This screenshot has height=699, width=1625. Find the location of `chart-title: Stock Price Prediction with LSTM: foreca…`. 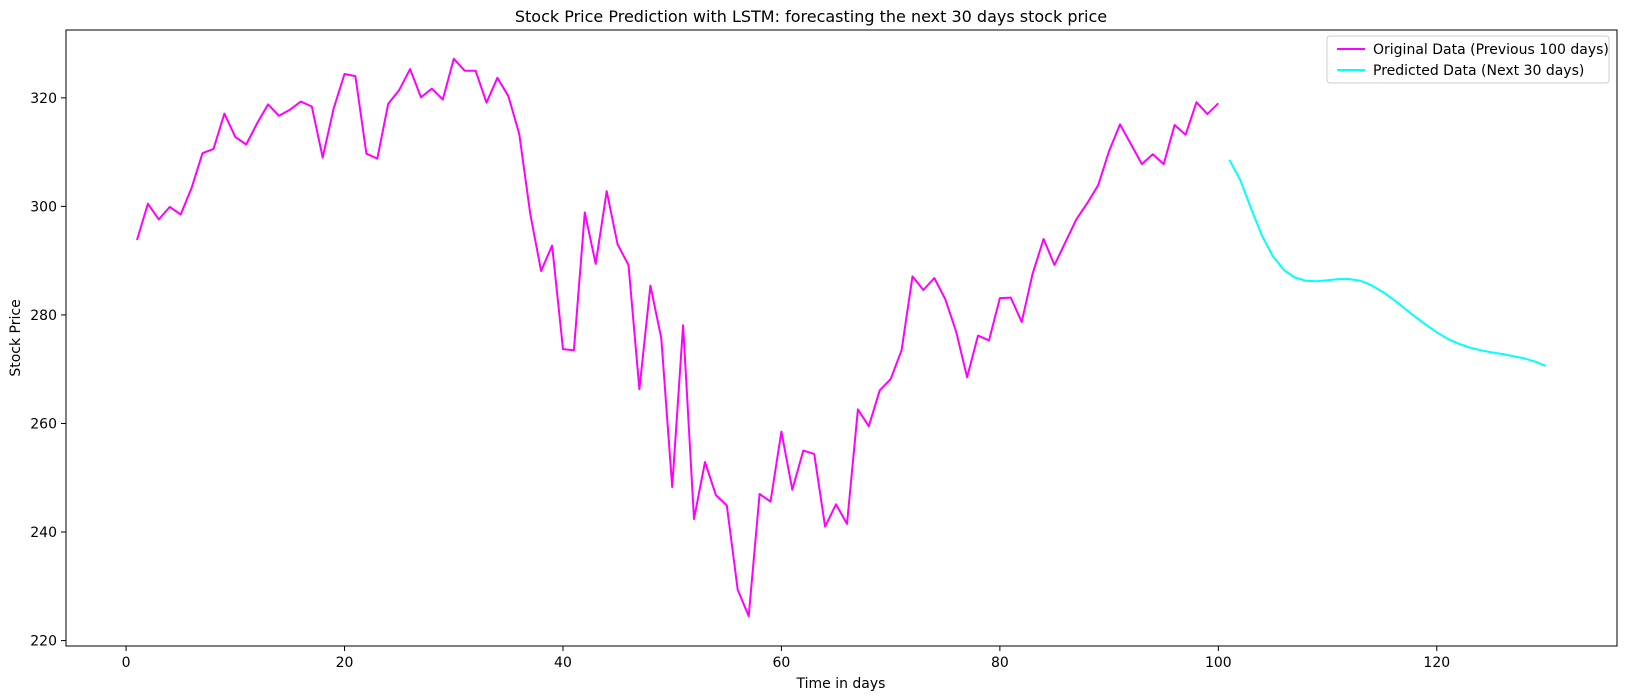

chart-title: Stock Price Prediction with LSTM: foreca… is located at coordinates (811, 16).